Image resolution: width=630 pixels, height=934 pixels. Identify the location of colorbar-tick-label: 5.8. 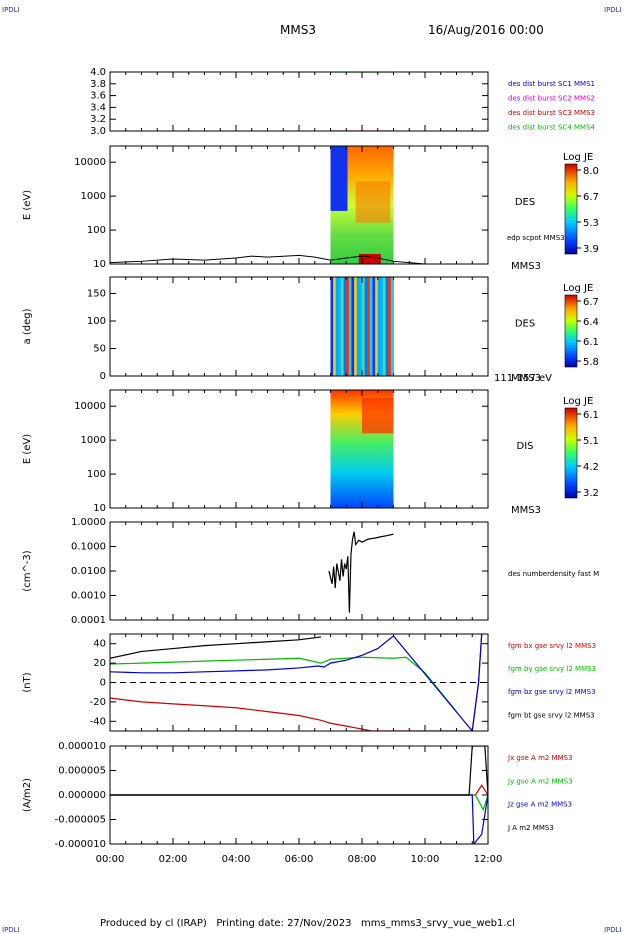
(591, 362).